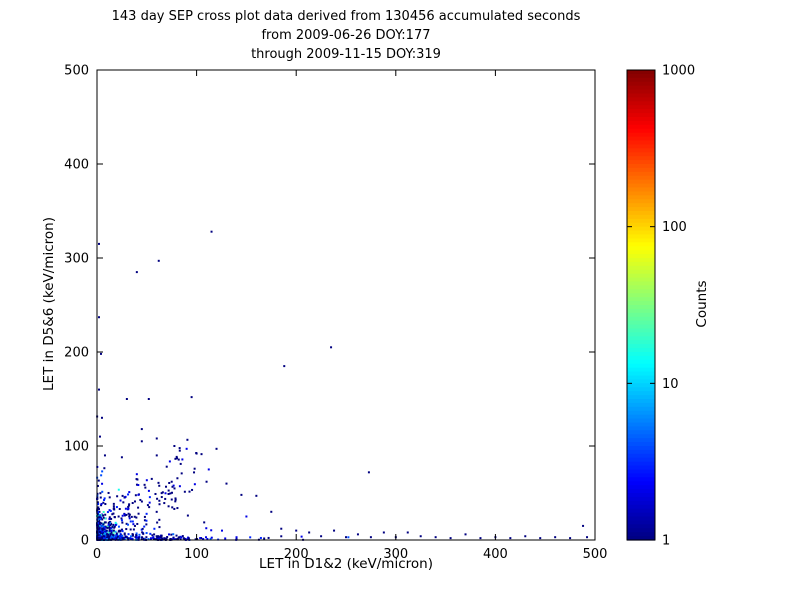  Describe the element at coordinates (395, 554) in the screenshot. I see `x-tick-label: 300` at that location.